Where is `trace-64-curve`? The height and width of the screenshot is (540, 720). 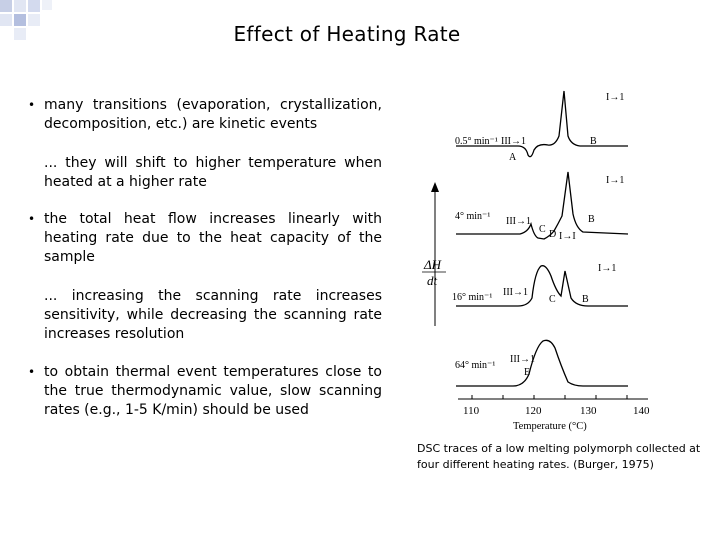 trace-64-curve is located at coordinates (542, 363).